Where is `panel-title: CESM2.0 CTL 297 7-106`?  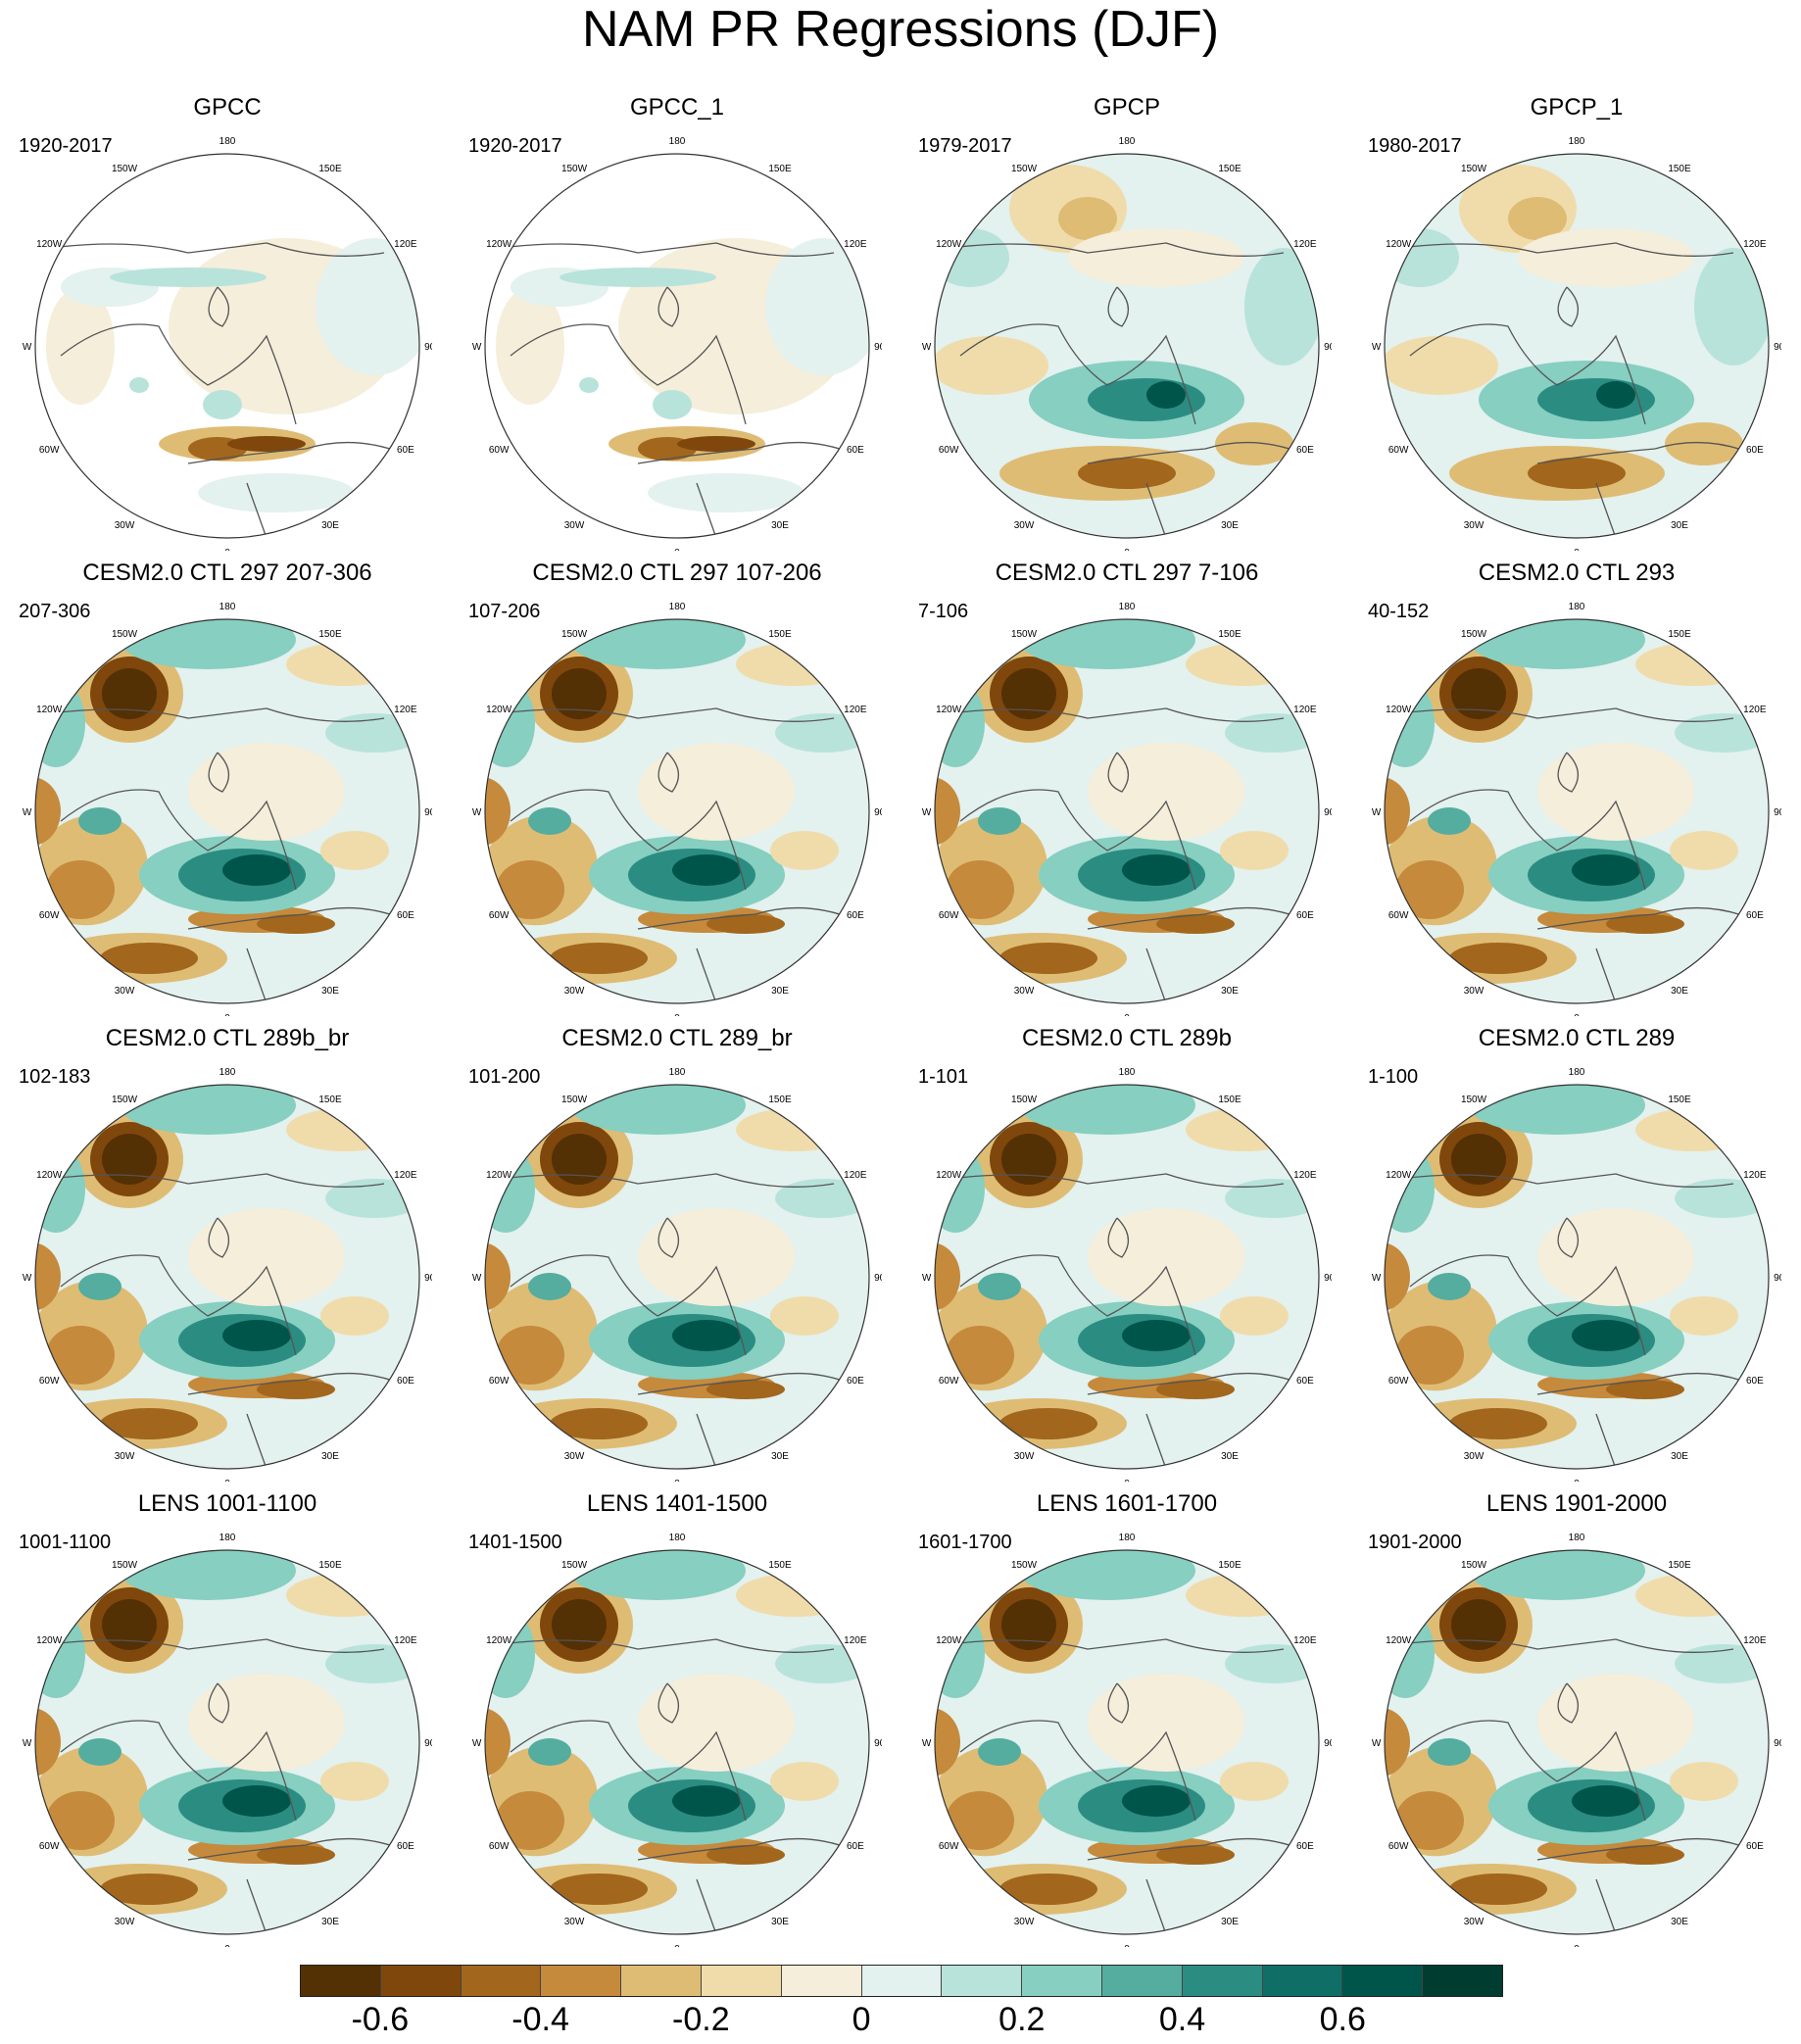
panel-title: CESM2.0 CTL 297 7-106 is located at coordinates (1127, 573).